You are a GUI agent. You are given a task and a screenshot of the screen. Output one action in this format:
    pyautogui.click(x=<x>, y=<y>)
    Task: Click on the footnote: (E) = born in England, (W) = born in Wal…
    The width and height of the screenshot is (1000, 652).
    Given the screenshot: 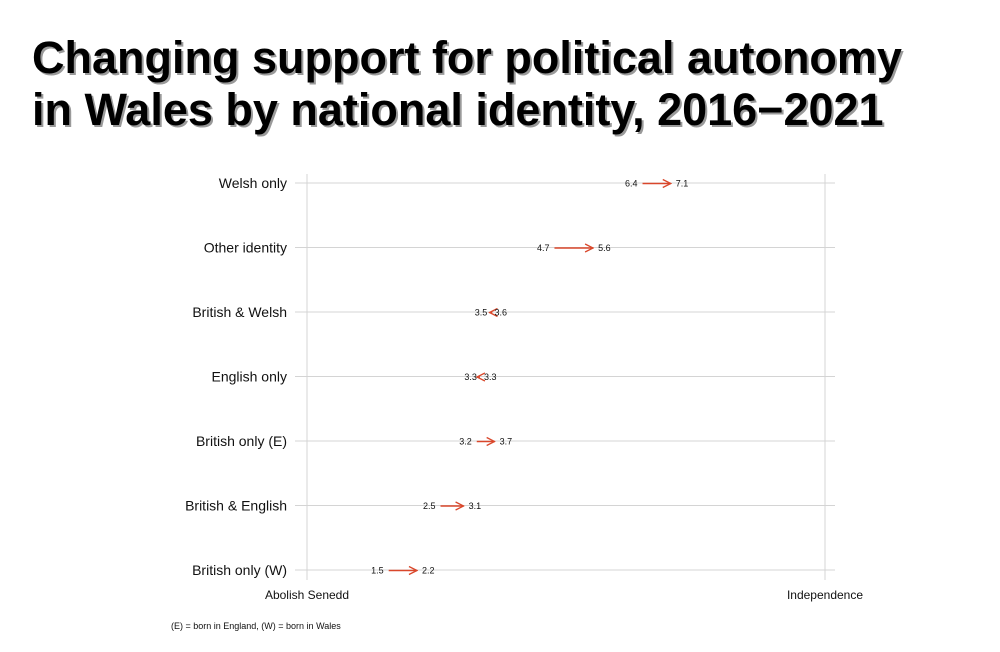 What is the action you would take?
    pyautogui.click(x=256, y=626)
    